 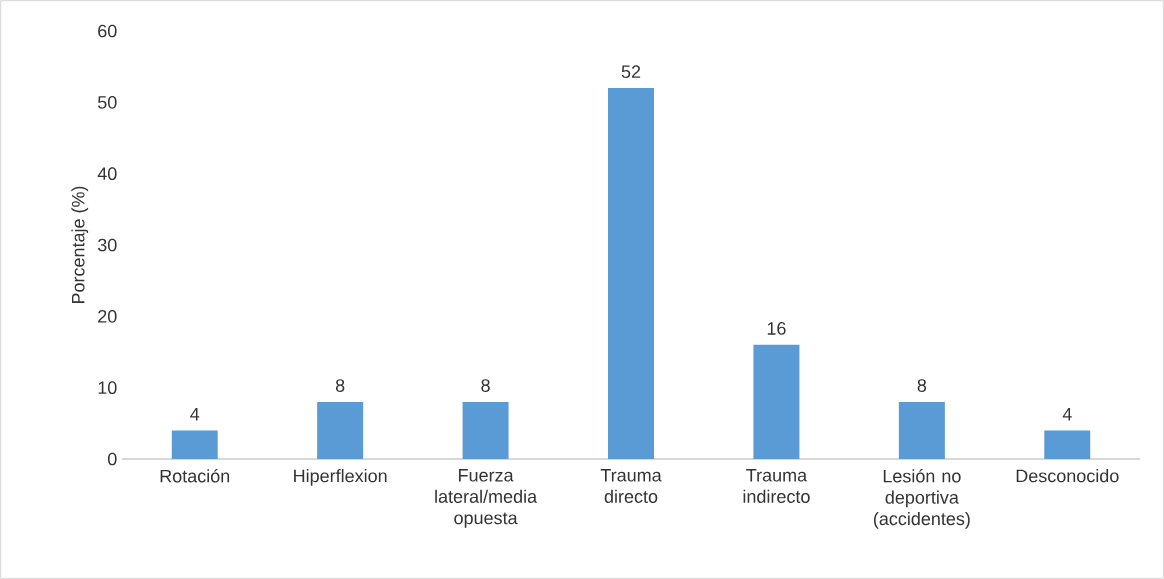 What do you see at coordinates (107, 316) in the screenshot?
I see `y-tick-label: 20` at bounding box center [107, 316].